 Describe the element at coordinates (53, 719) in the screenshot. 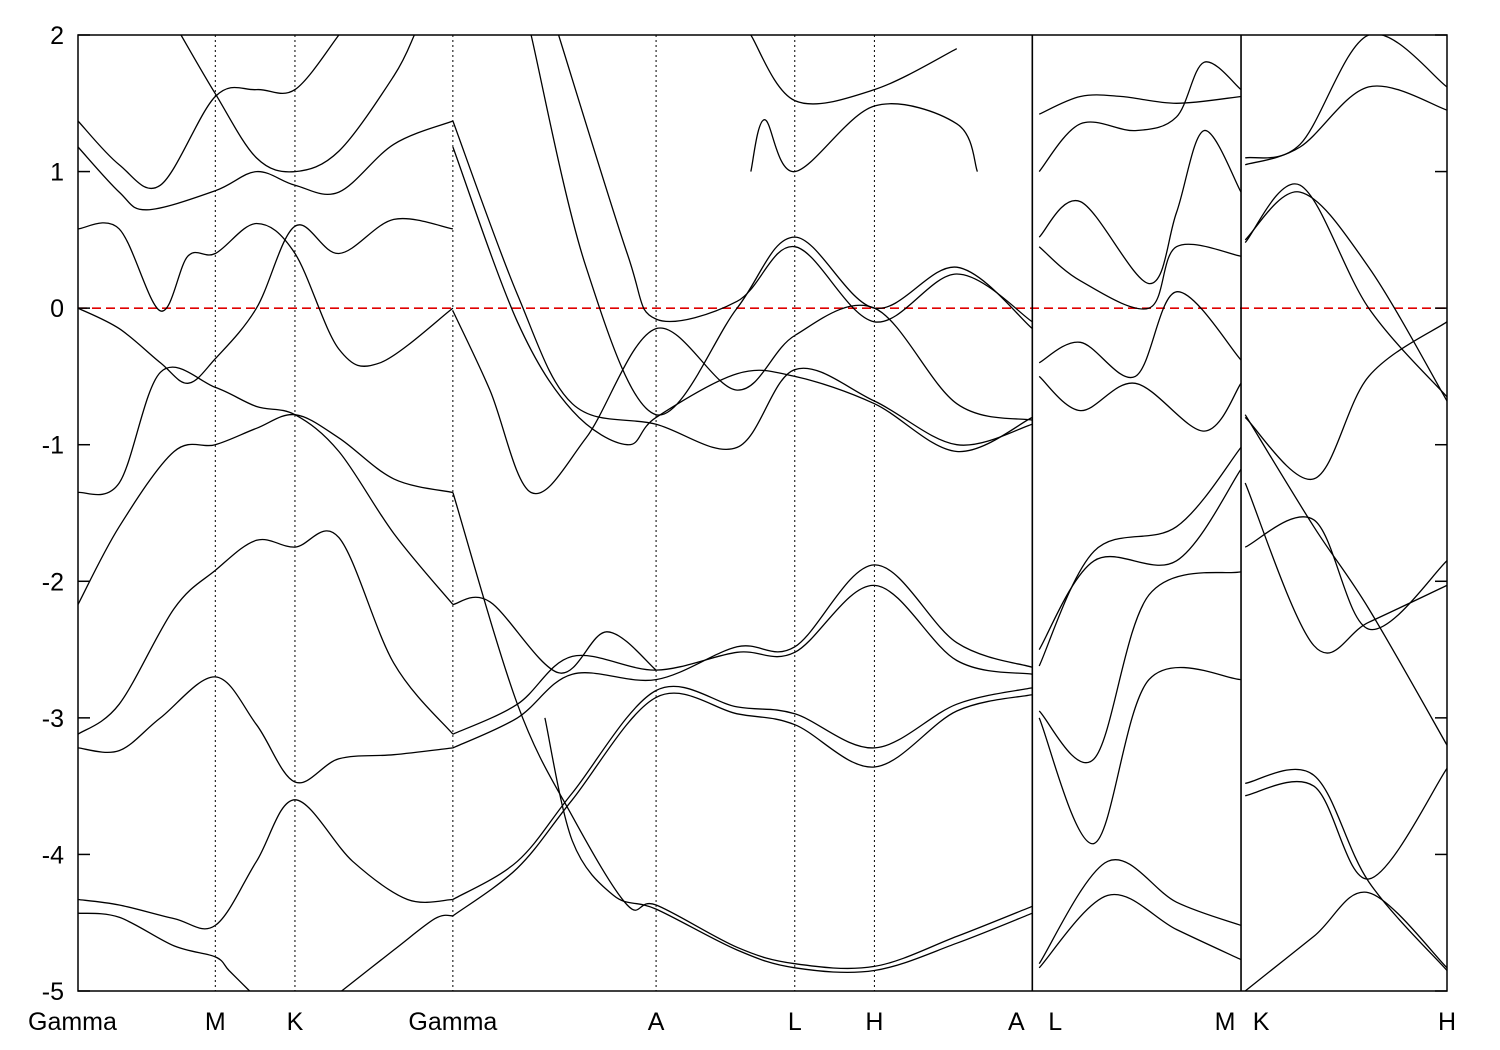

I see `ytick-label-5: -3` at that location.